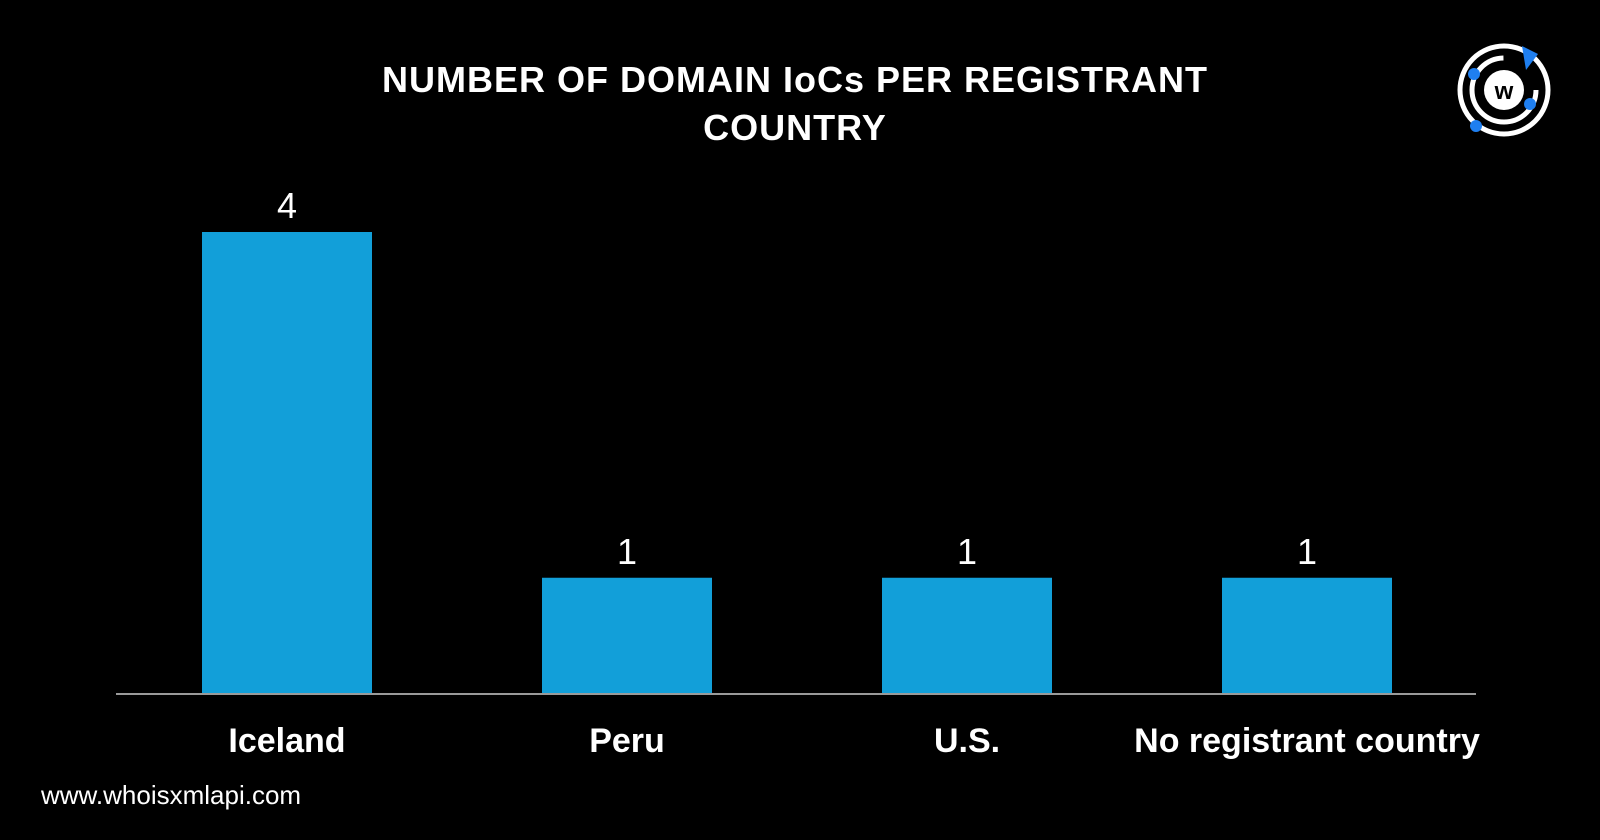 Image resolution: width=1600 pixels, height=840 pixels. I want to click on logo-core, so click(1504, 90).